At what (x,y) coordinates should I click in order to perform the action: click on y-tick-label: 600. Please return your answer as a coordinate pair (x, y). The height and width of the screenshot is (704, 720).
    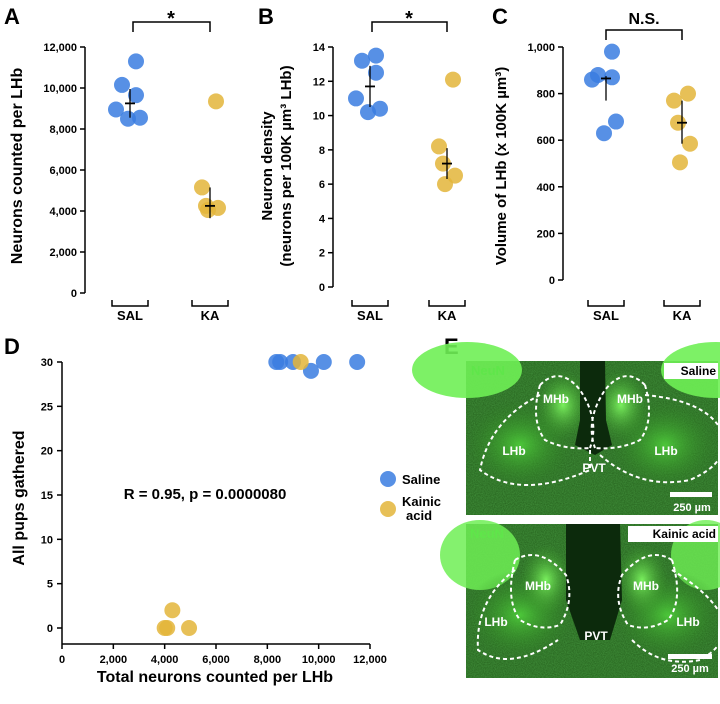
    Looking at the image, I should click on (546, 141).